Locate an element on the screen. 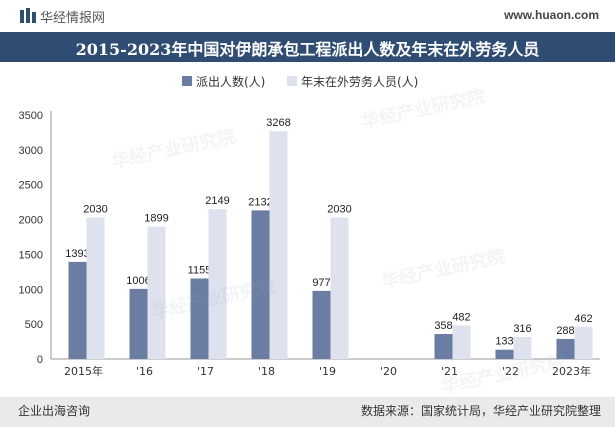 The height and width of the screenshot is (427, 615). footer-source: 数据来源：国家统计局，华经产业研究院整理 is located at coordinates (480, 411).